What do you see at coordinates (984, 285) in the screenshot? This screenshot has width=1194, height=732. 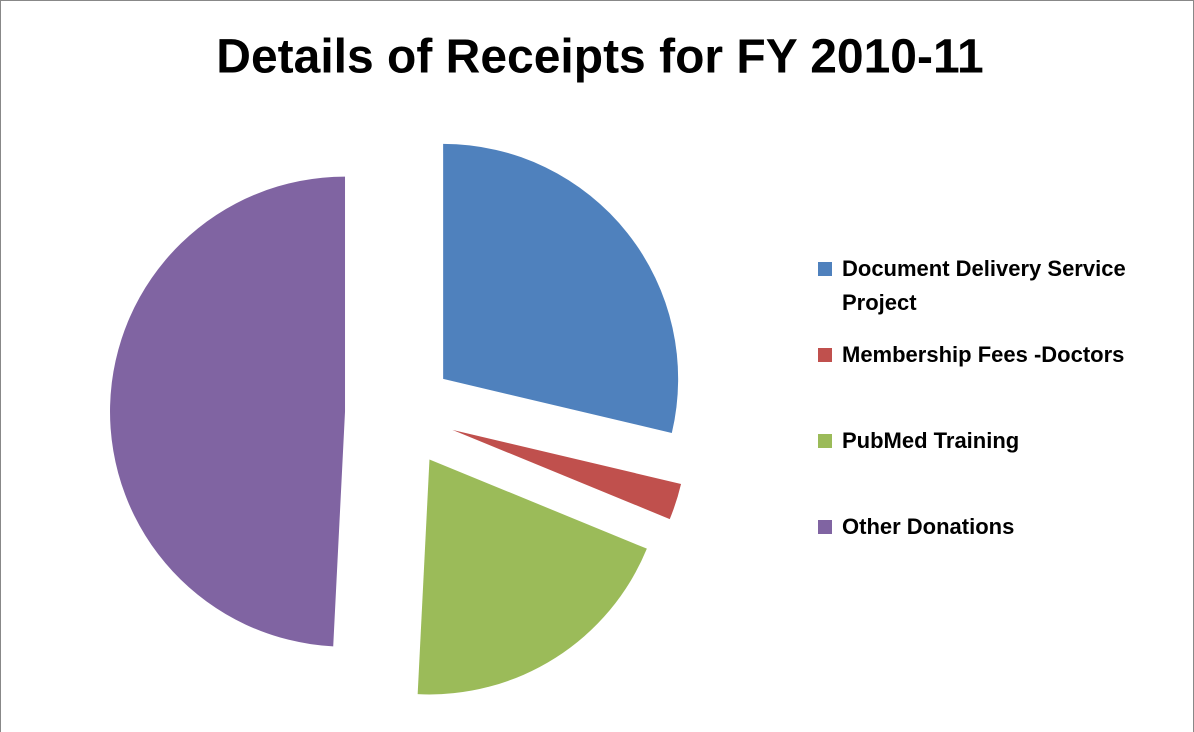 I see `legend-label: Document Delivery Service Project` at bounding box center [984, 285].